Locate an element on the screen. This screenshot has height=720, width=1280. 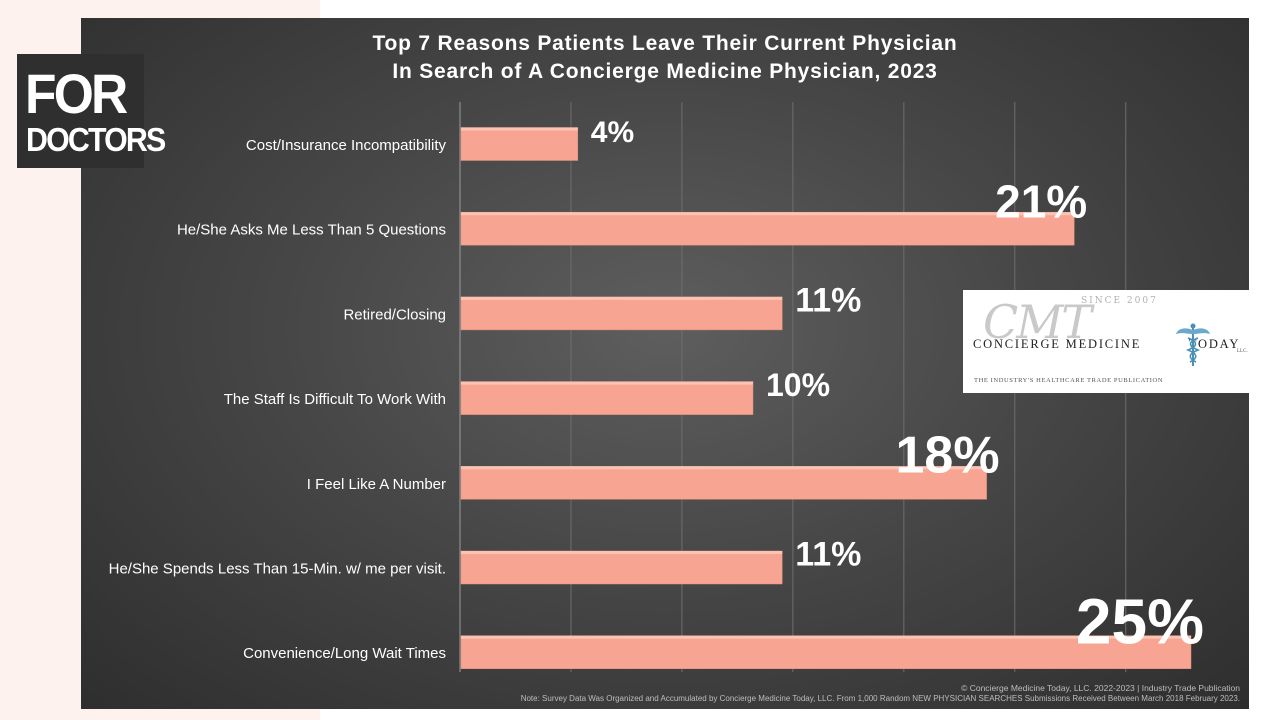
cmt-llc: LLC. is located at coordinates (1242, 351).